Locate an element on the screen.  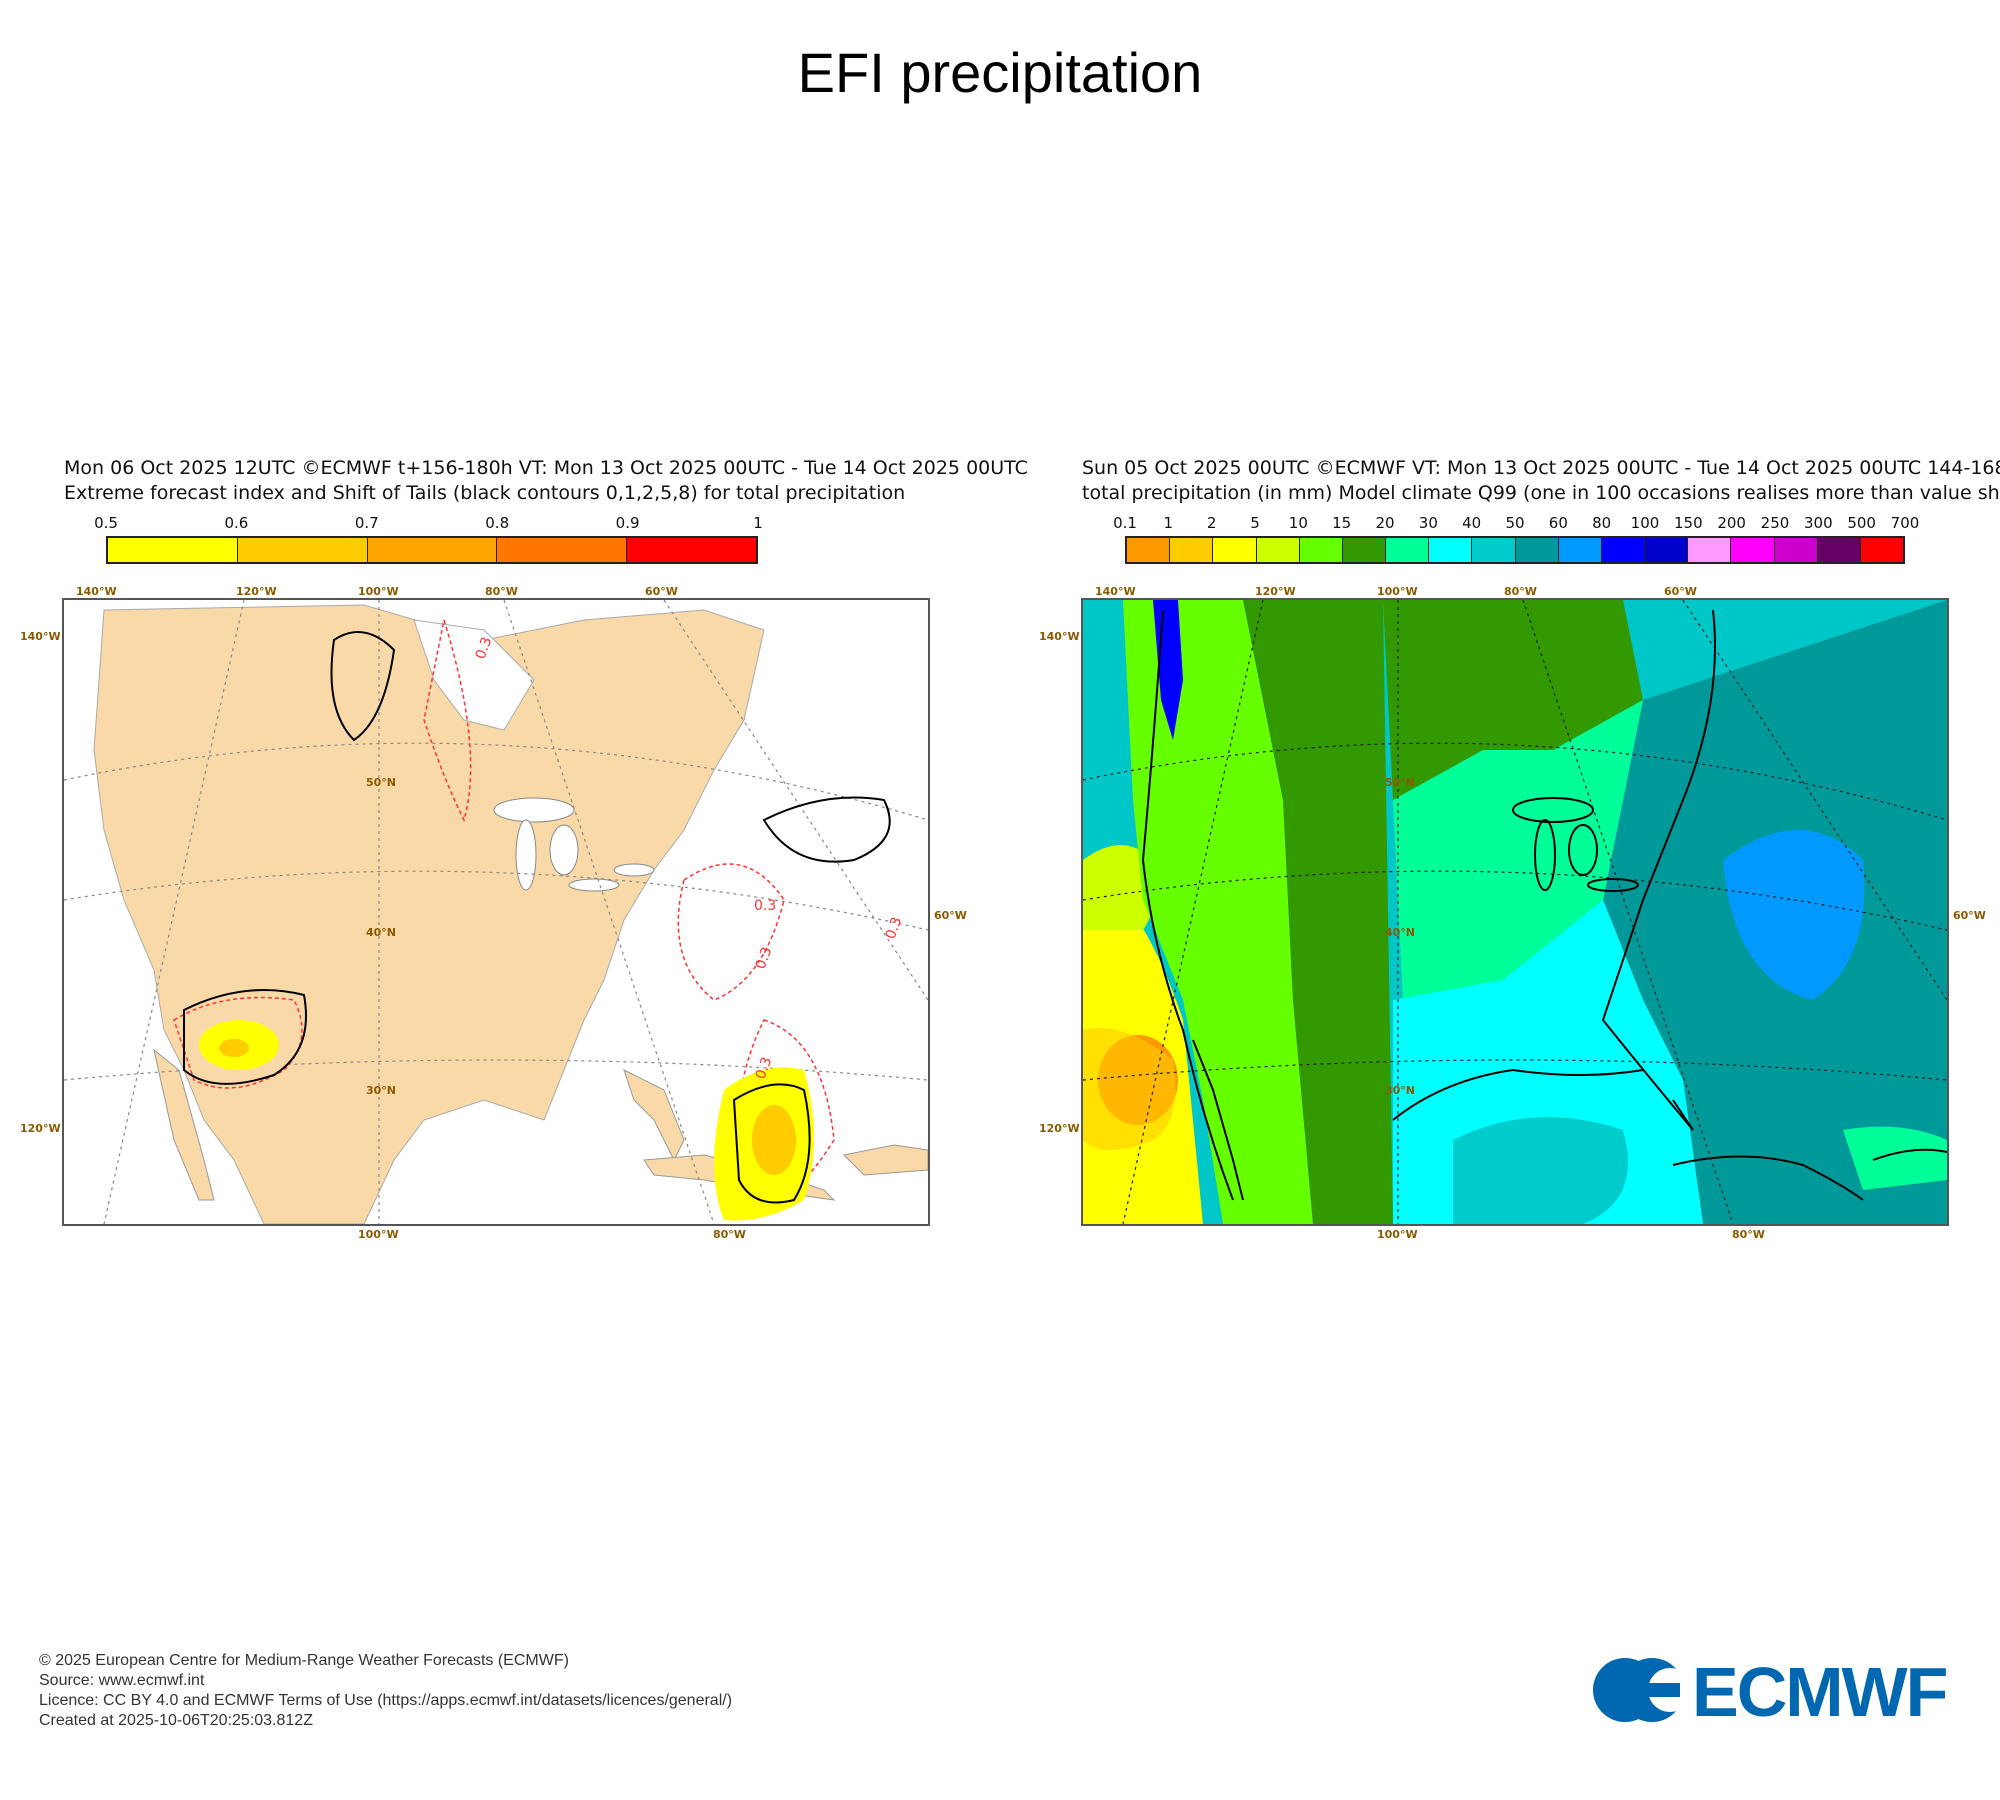
left-contour-red-canada is located at coordinates (447, 721).